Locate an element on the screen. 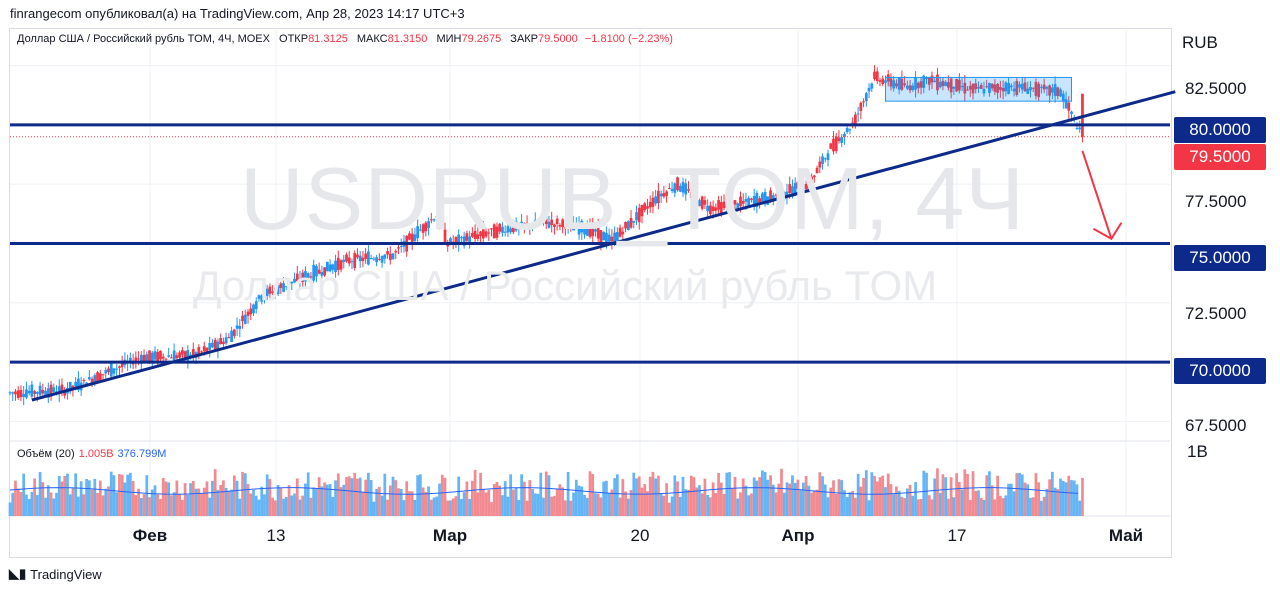  legend-close: 79.5000 is located at coordinates (558, 39).